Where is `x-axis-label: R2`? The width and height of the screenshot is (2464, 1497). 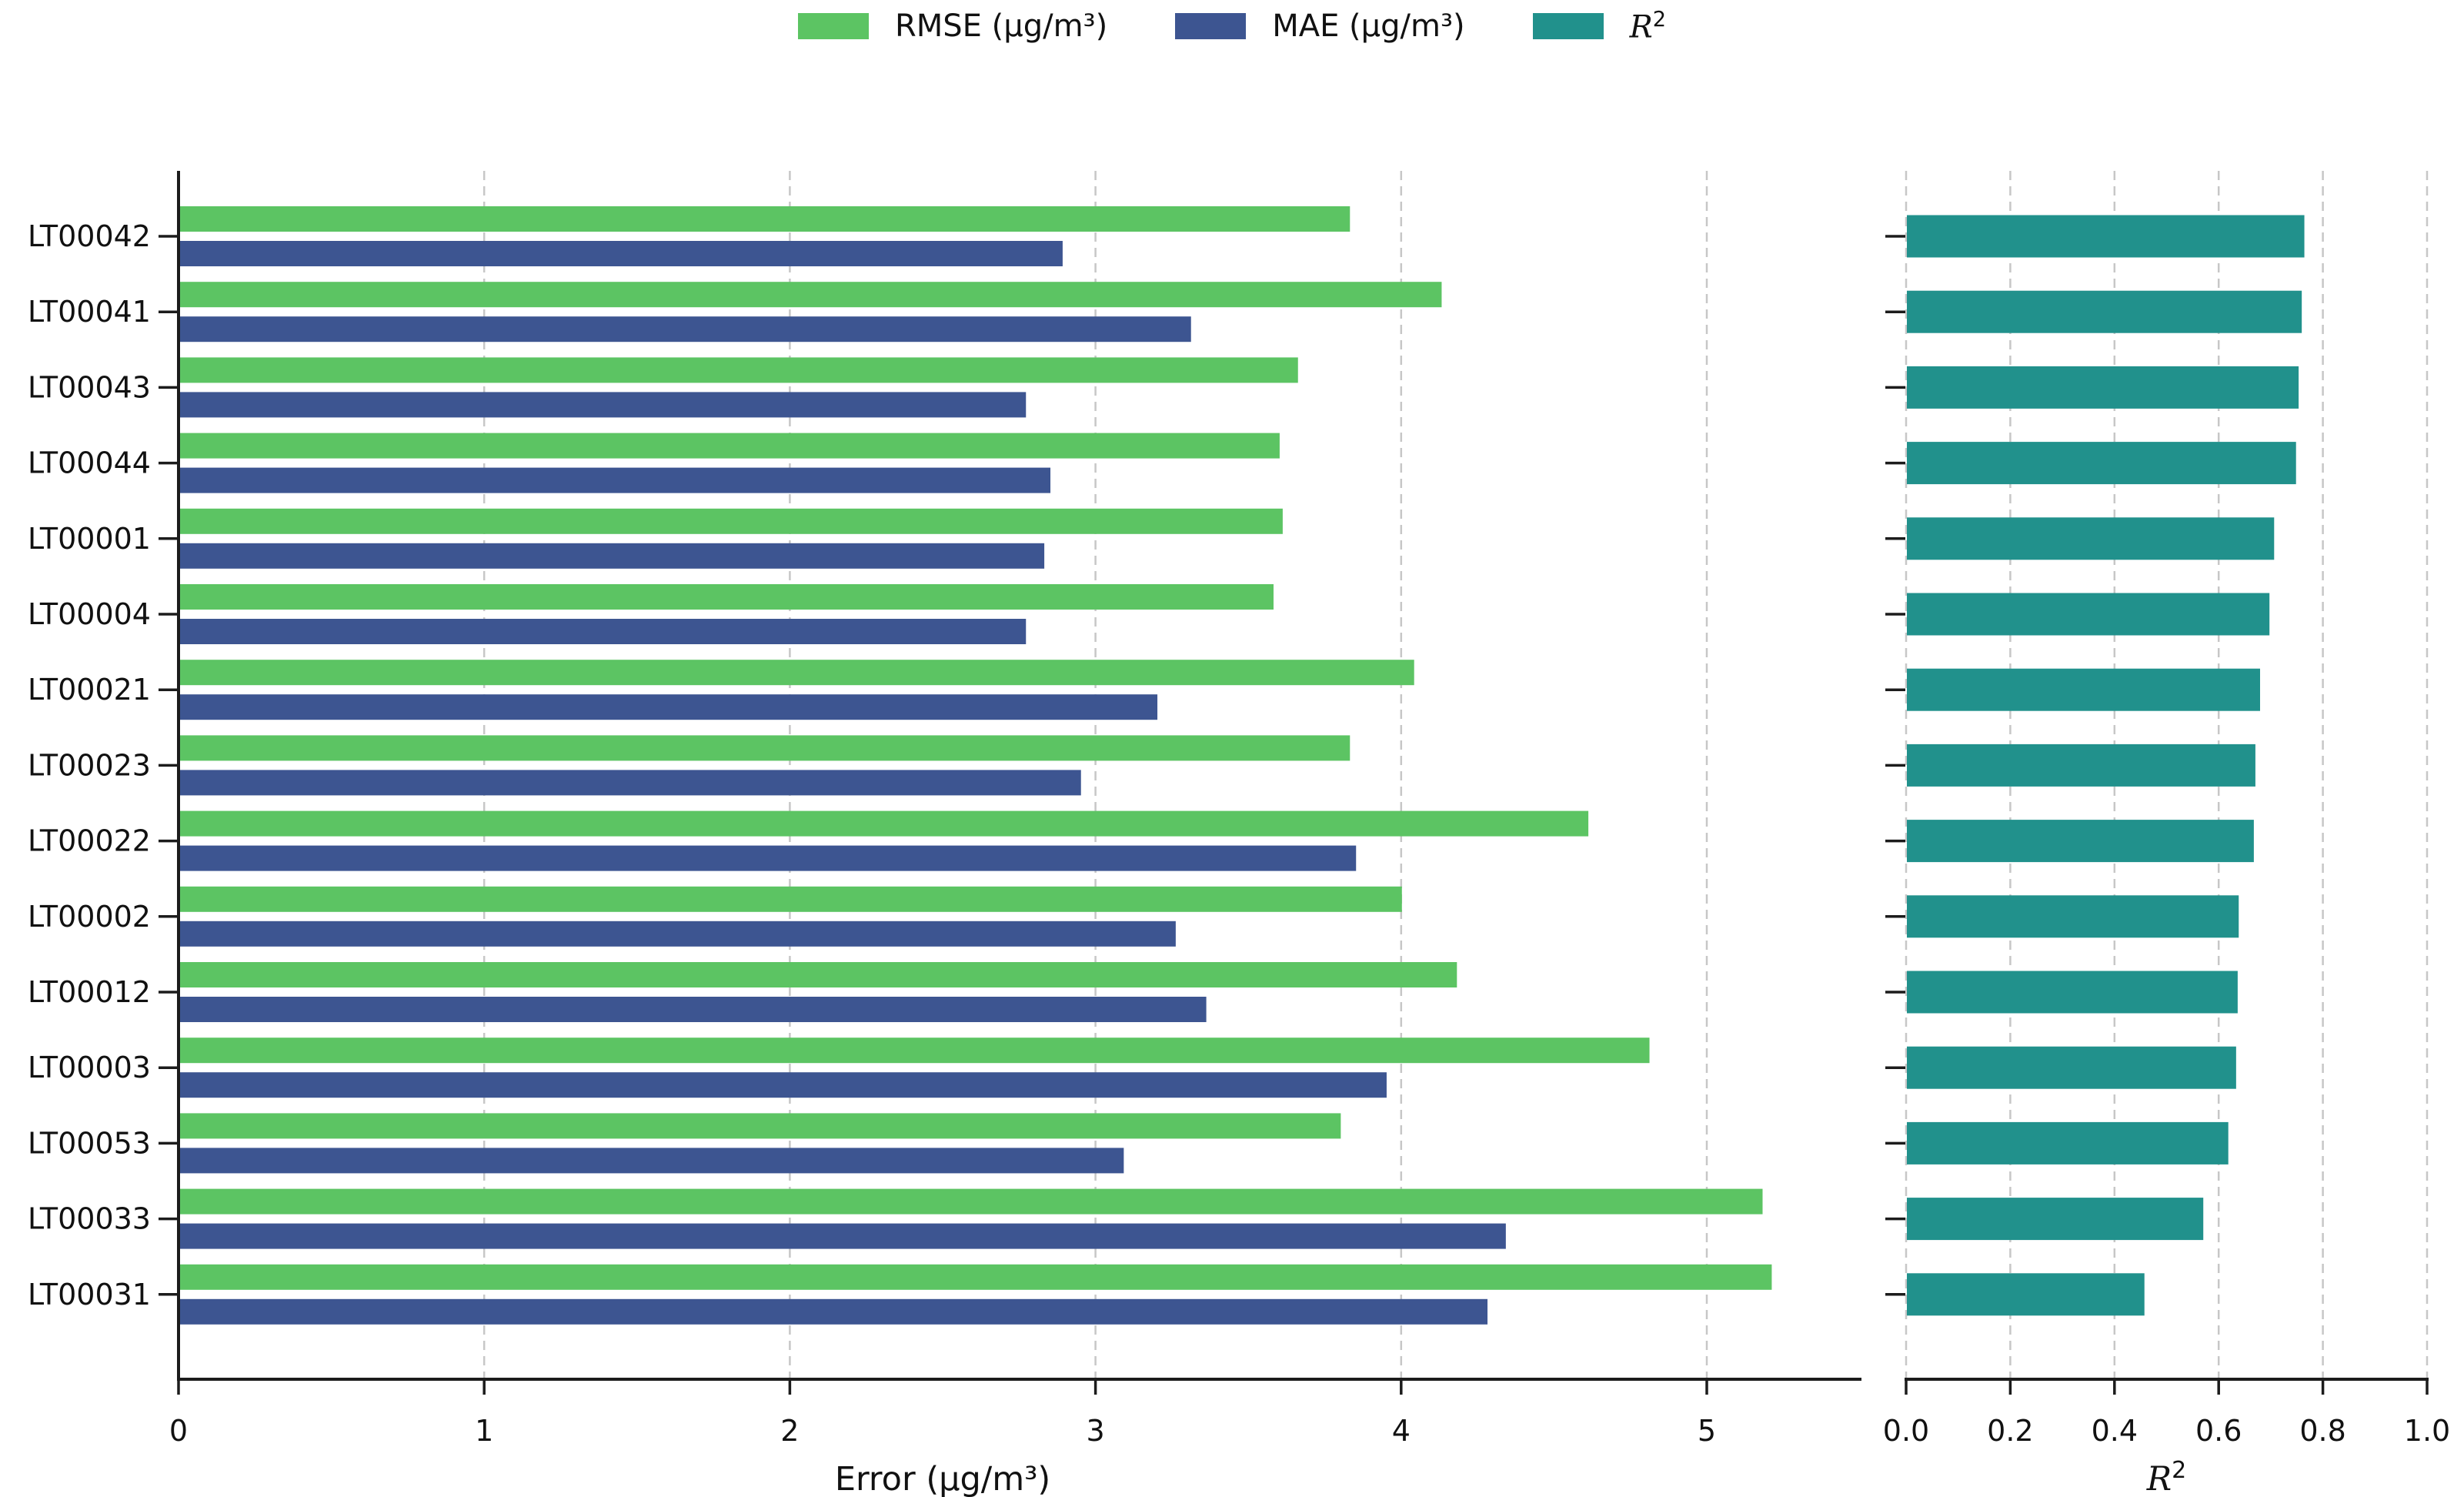
x-axis-label: R2 is located at coordinates (2166, 1477).